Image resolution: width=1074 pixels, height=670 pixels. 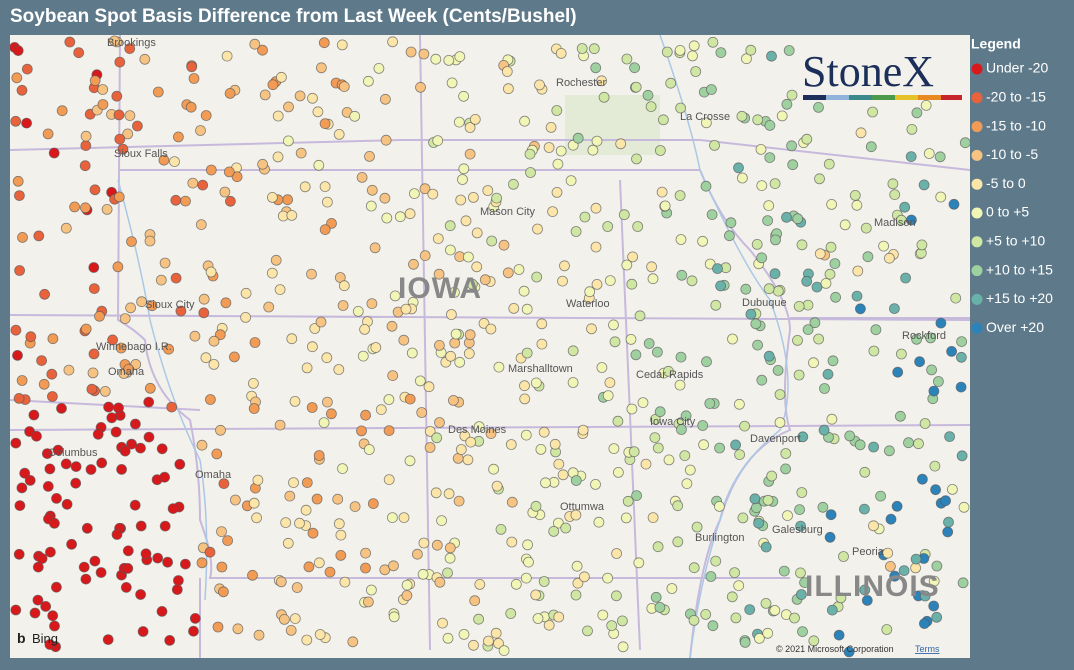 I want to click on legend-label: +5 to +10, so click(x=1015, y=241).